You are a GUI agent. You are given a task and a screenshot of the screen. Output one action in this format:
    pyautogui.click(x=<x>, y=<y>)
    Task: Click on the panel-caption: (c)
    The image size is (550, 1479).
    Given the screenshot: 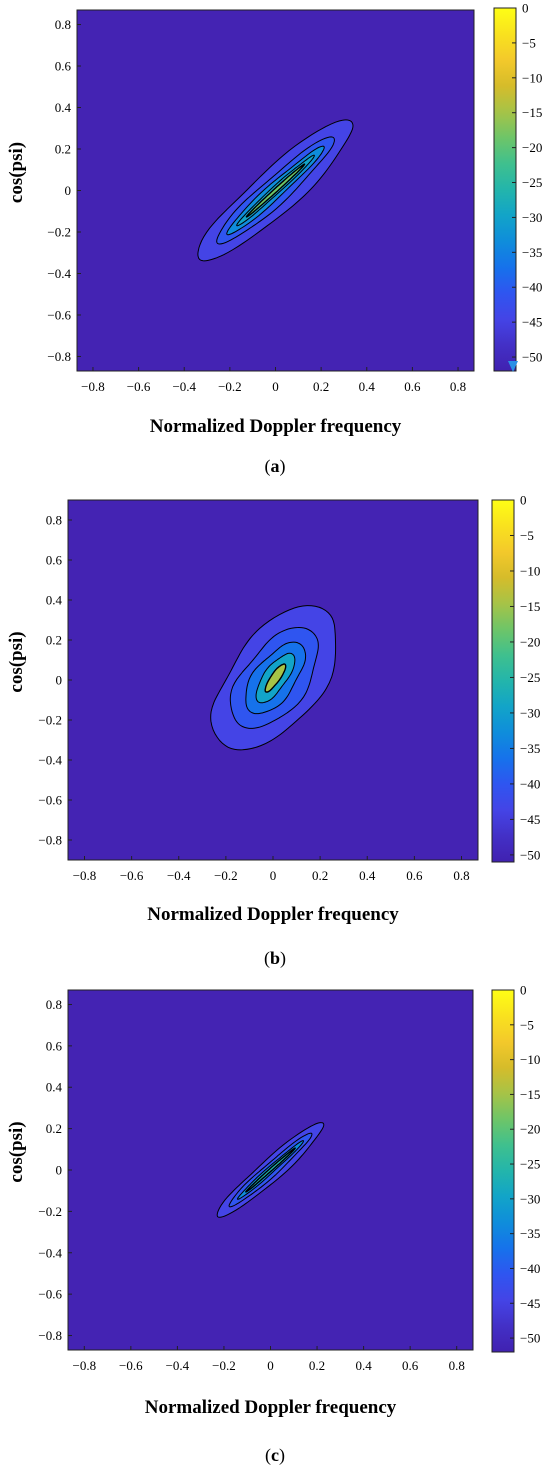 What is the action you would take?
    pyautogui.click(x=275, y=1455)
    